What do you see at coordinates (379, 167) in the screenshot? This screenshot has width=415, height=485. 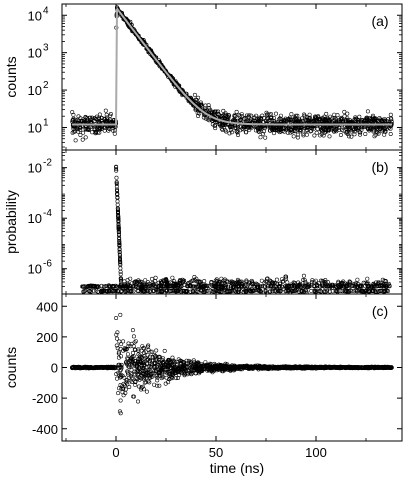 I see `panel-tag: (b)` at bounding box center [379, 167].